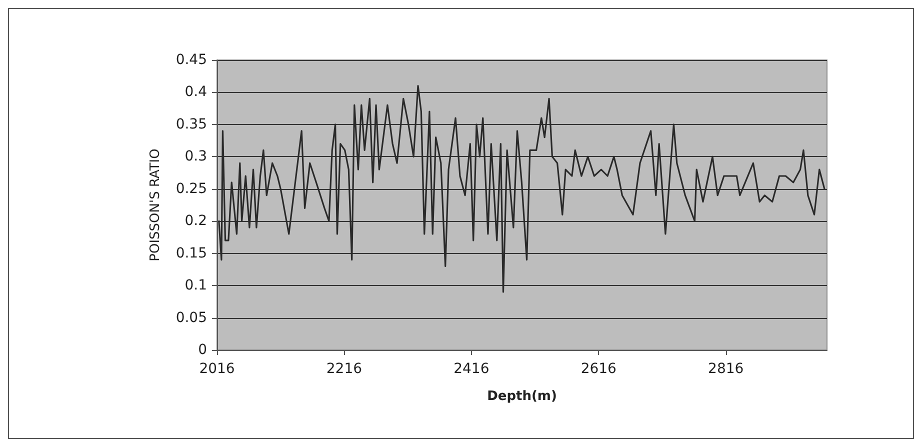 The image size is (922, 447). I want to click on x-tick-label: 2016, so click(217, 369).